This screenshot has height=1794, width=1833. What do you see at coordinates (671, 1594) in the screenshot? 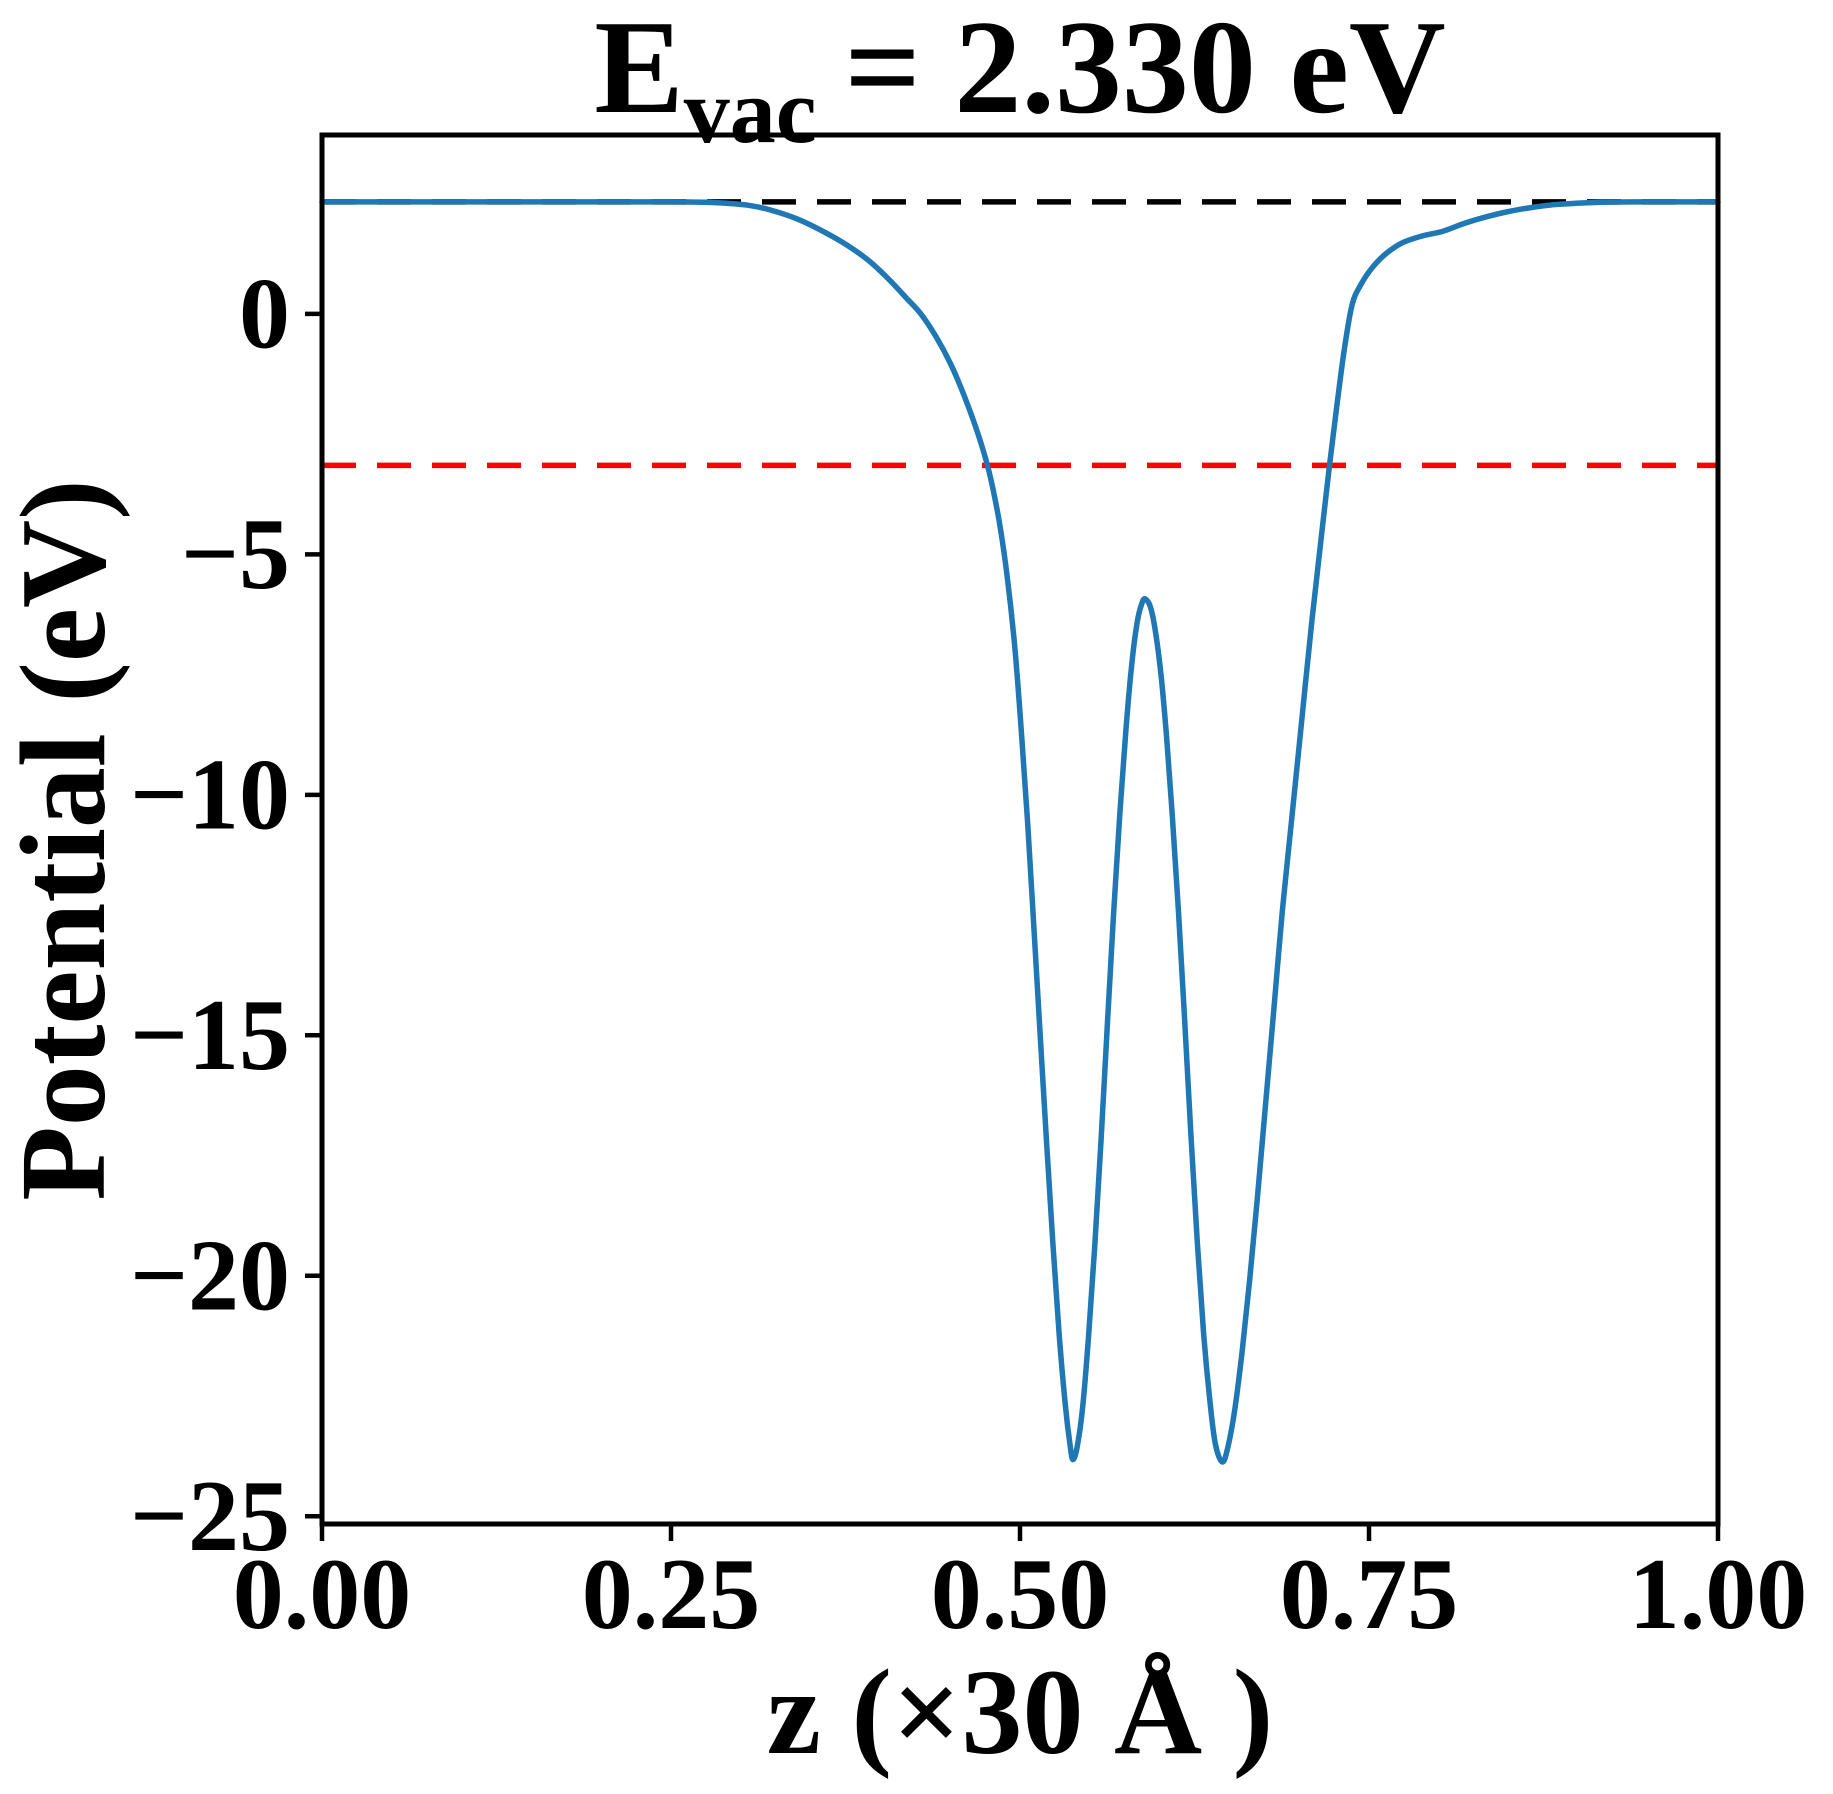
I see `x-tick-label: 0.25` at bounding box center [671, 1594].